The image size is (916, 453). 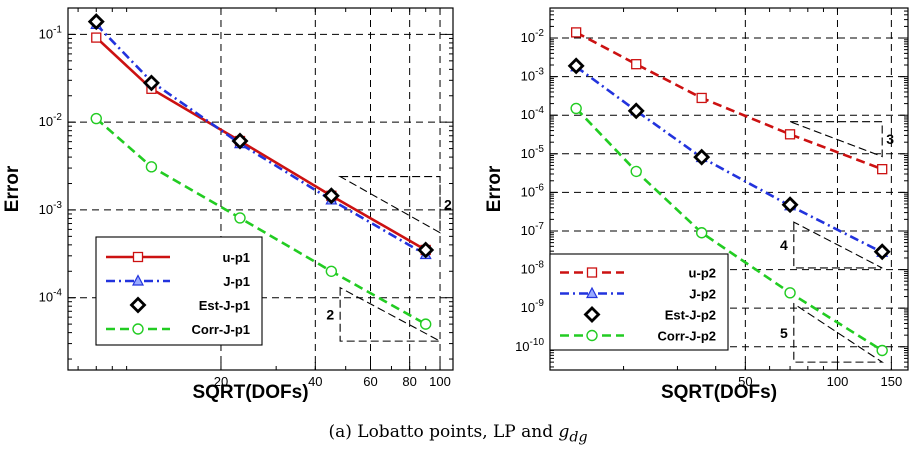 I want to click on y-tick-label: 10⁻⁹, so click(x=533, y=306).